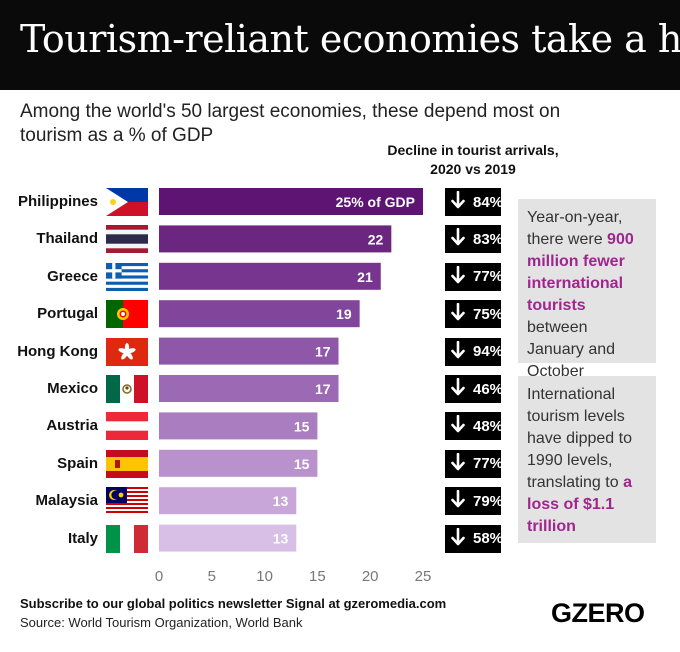  Describe the element at coordinates (57, 201) in the screenshot. I see `country-label: Philippines` at that location.